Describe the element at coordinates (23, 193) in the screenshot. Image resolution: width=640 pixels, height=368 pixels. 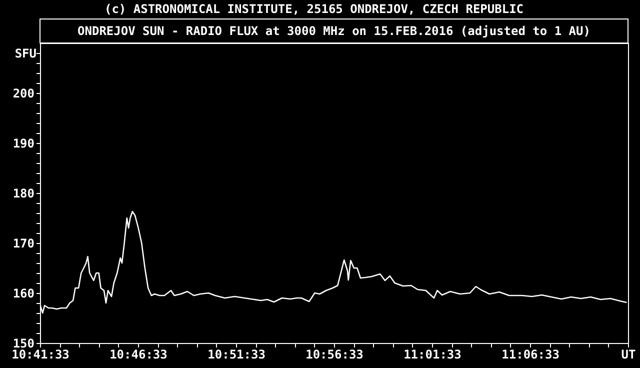
I see `y-tick-label: 180` at that location.